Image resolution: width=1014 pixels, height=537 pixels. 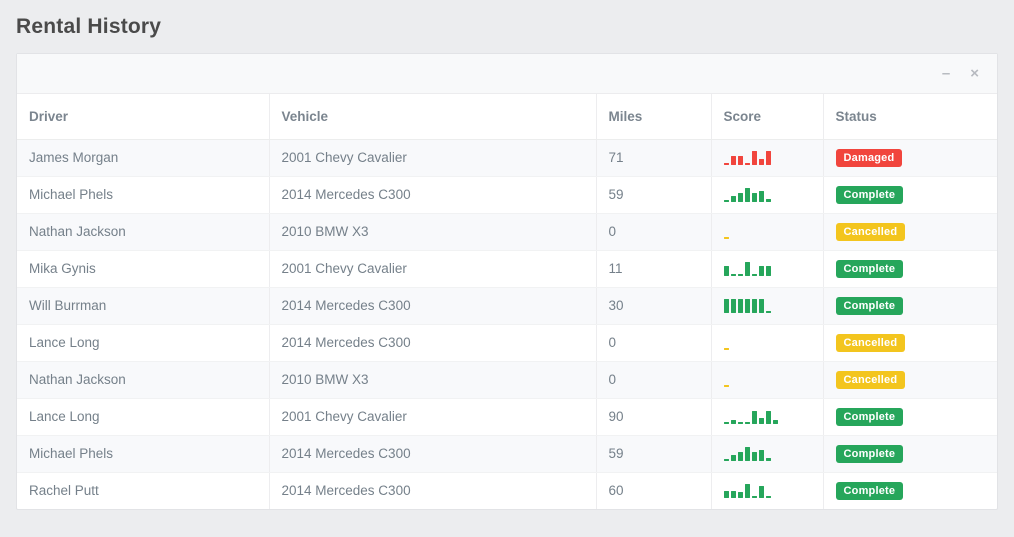 What do you see at coordinates (433, 117) in the screenshot?
I see `column-header-vehicle: Vehicle` at bounding box center [433, 117].